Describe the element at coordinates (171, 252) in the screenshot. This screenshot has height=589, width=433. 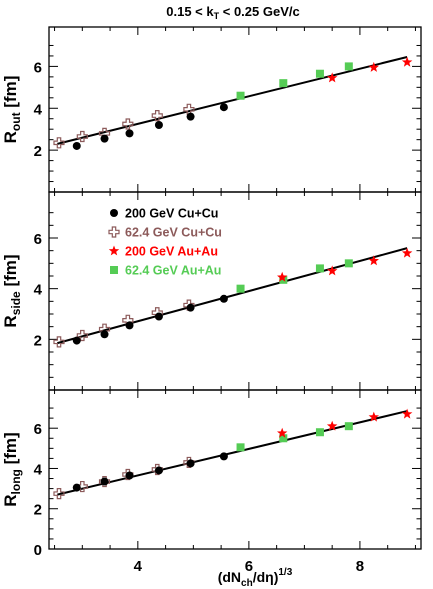
I see `legend-label-auau200: 200 GeV Au+Au` at that location.